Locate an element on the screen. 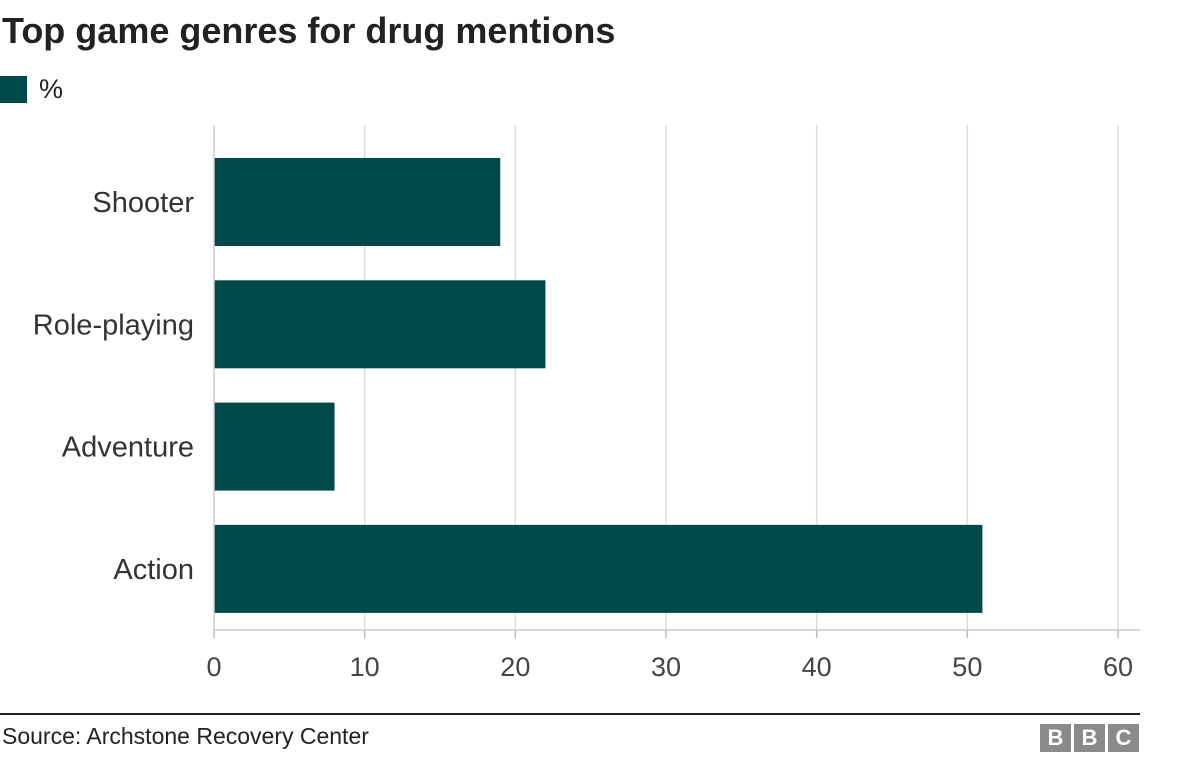  x-tick-label: 50 is located at coordinates (967, 667).